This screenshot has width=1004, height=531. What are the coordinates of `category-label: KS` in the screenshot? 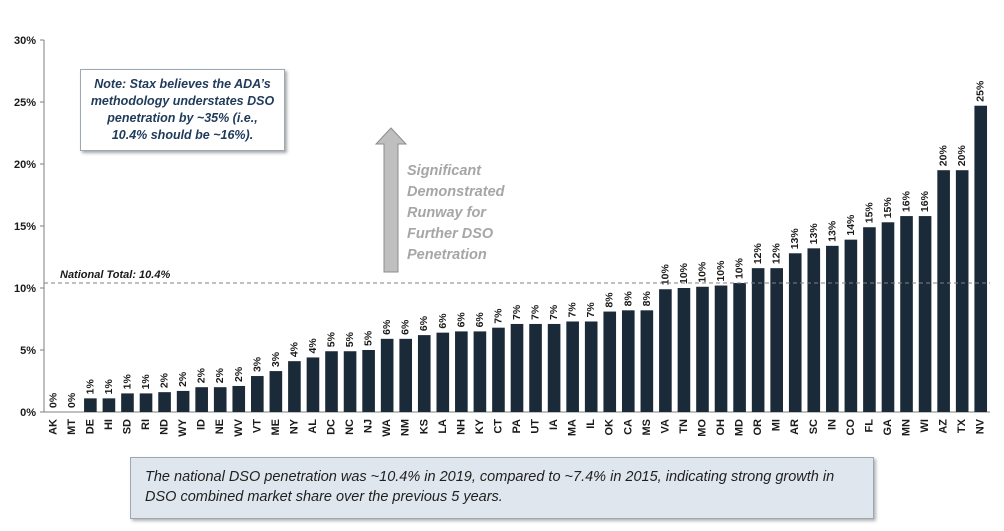 It's located at (424, 426).